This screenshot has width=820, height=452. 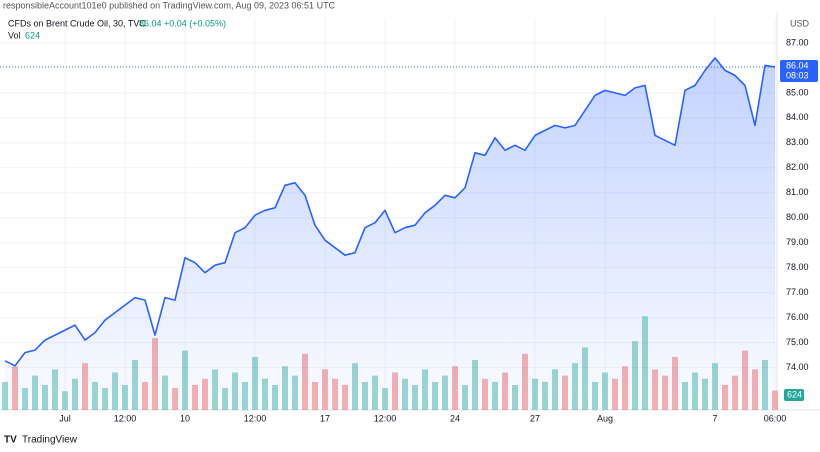 I want to click on volume-badge, so click(x=794, y=395).